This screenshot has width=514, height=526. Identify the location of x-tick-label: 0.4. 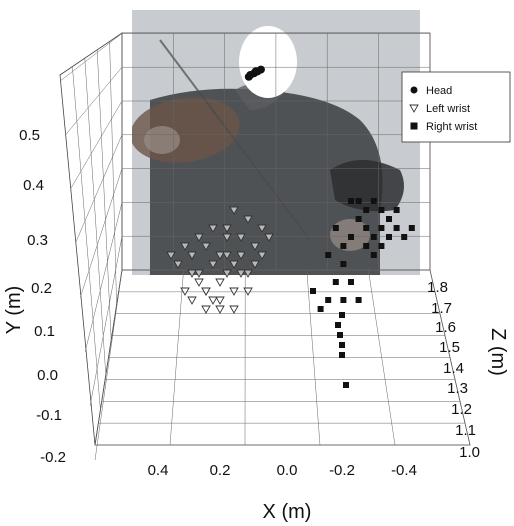
(158, 470).